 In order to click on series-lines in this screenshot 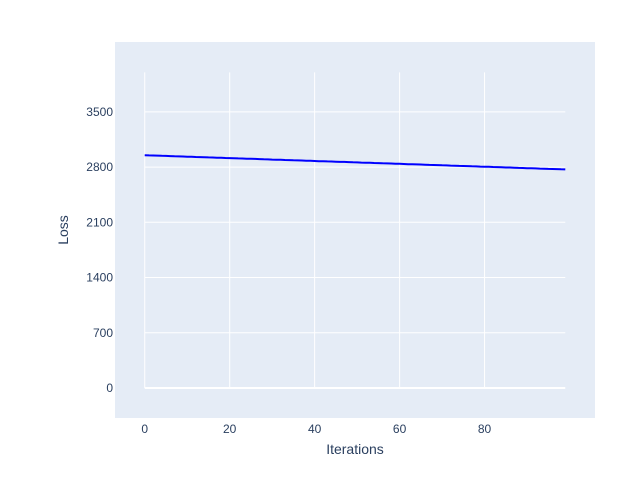, I will do `click(355, 162)`.